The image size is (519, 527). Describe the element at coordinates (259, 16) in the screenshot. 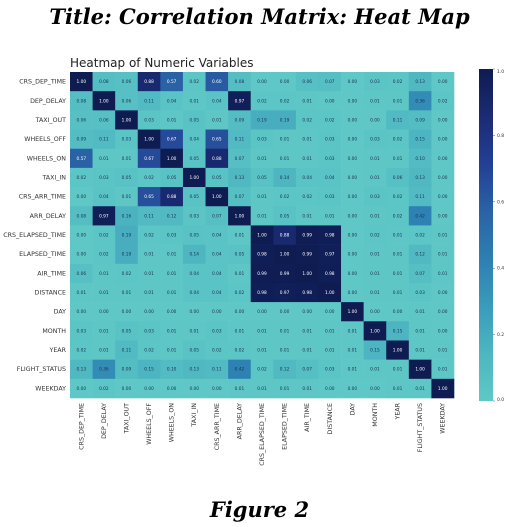

I see `page-title: Title: Correlation Matrix: Heat Map` at that location.